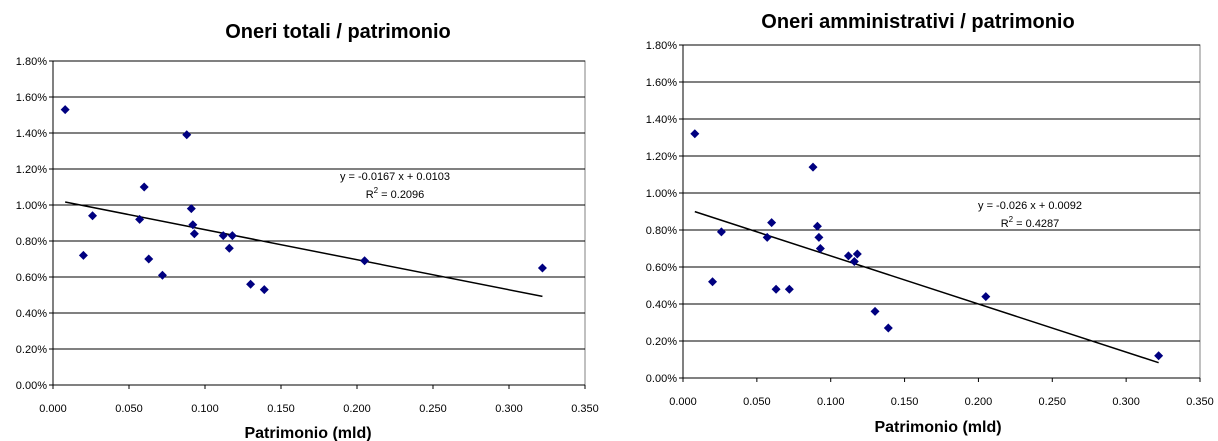 The image size is (1218, 441). Describe the element at coordinates (917, 22) in the screenshot. I see `chart-title: Oneri amministrativi / patrimonio` at that location.